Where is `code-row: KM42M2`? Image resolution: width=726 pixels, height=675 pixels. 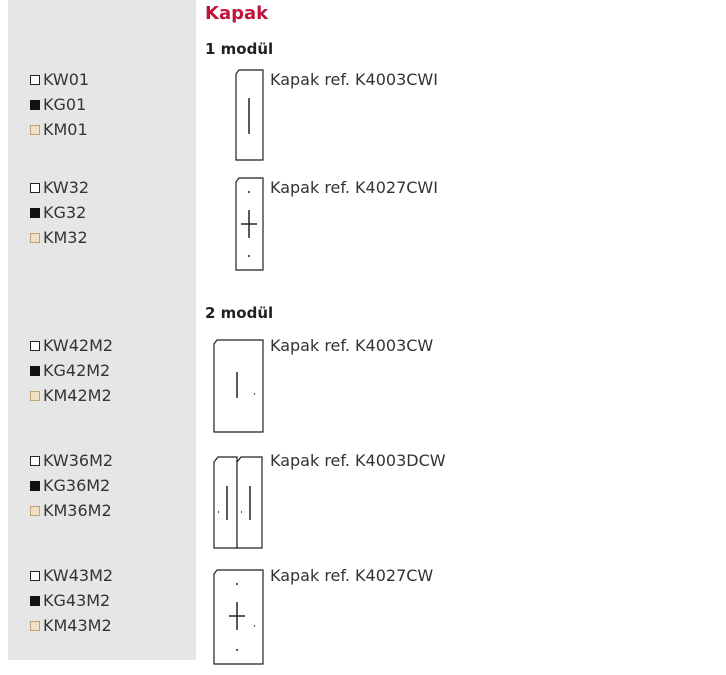
code-row: KM42M2 is located at coordinates (71, 395).